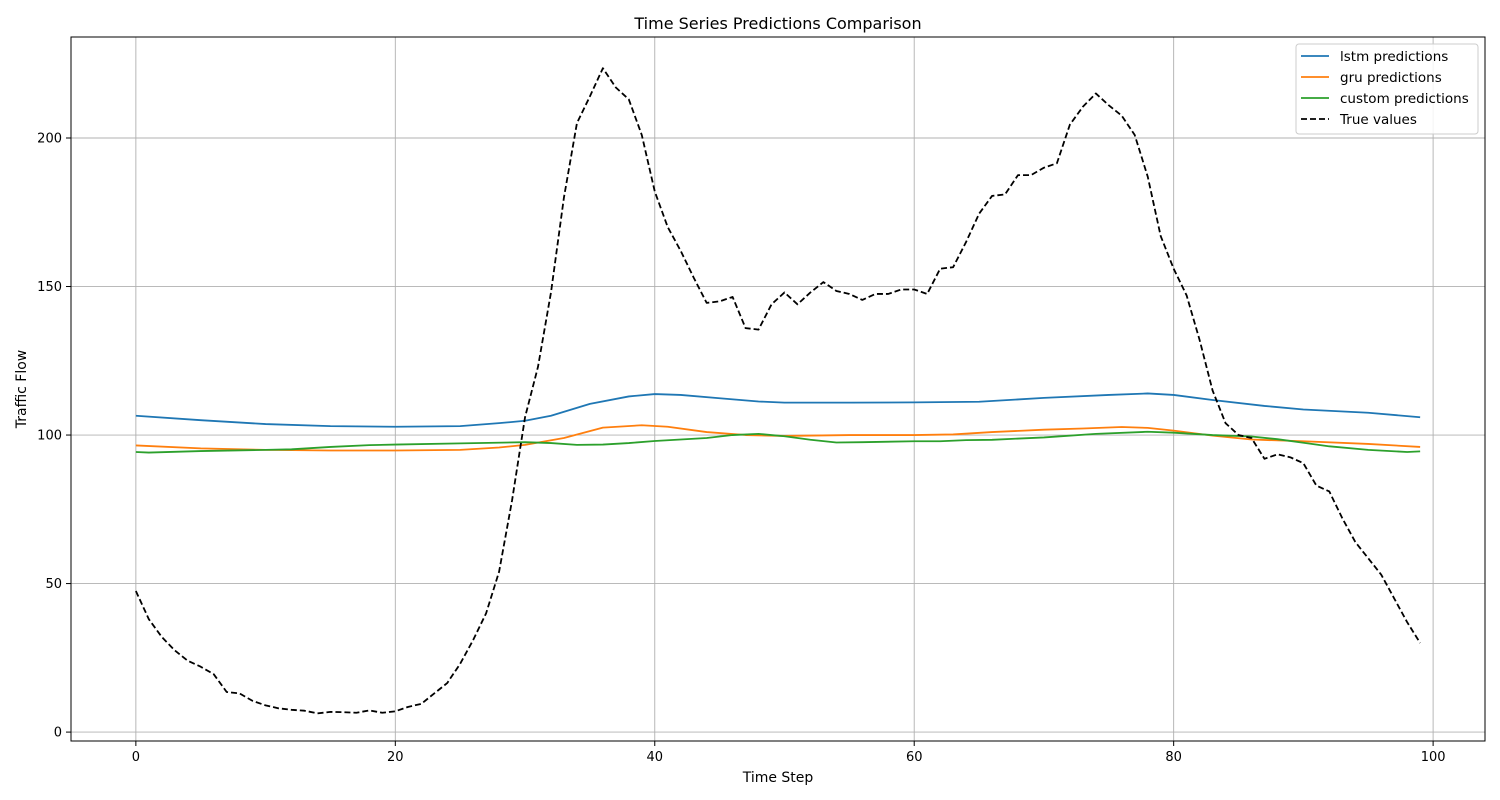 This screenshot has height=800, width=1500. I want to click on custom-predictions-line, so click(778, 442).